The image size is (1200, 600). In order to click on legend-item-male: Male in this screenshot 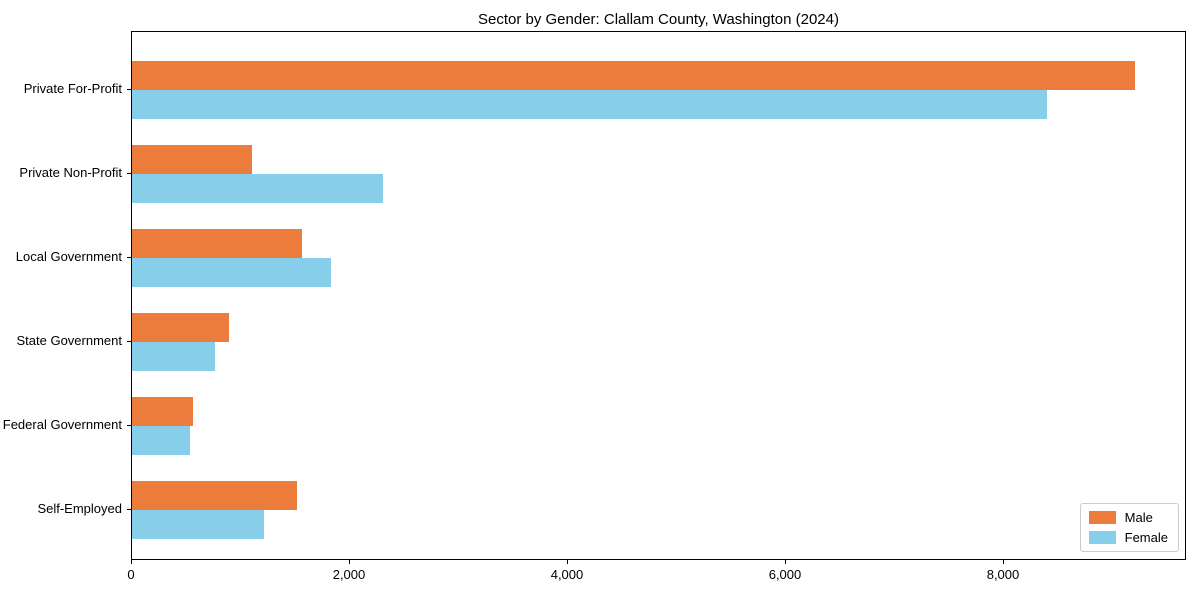, I will do `click(1128, 517)`.